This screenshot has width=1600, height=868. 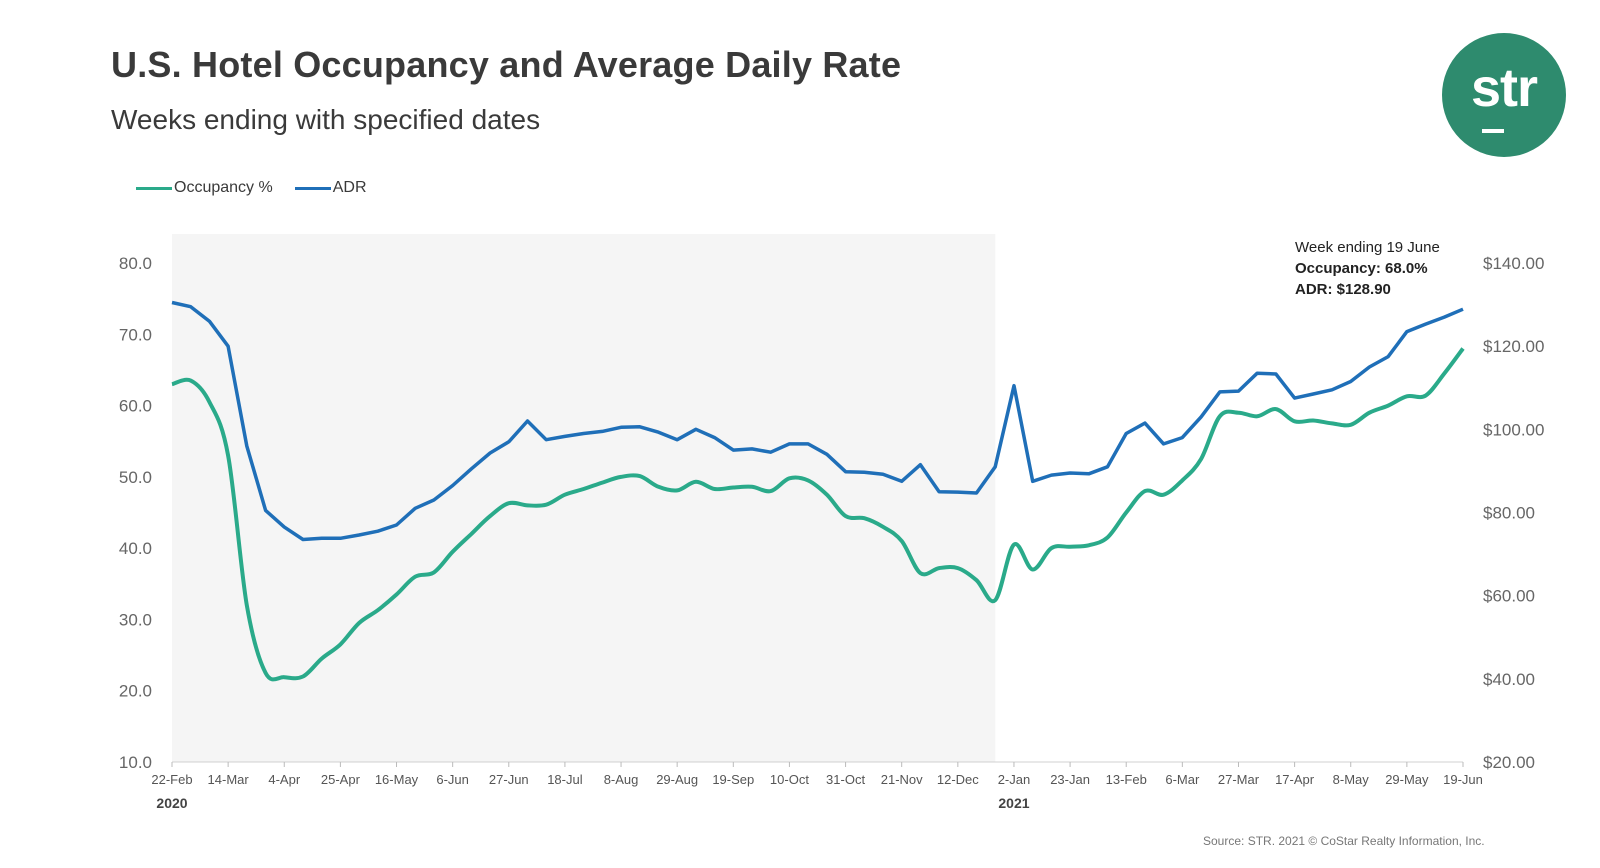 What do you see at coordinates (341, 779) in the screenshot?
I see `x-tick-label: 25-Apr` at bounding box center [341, 779].